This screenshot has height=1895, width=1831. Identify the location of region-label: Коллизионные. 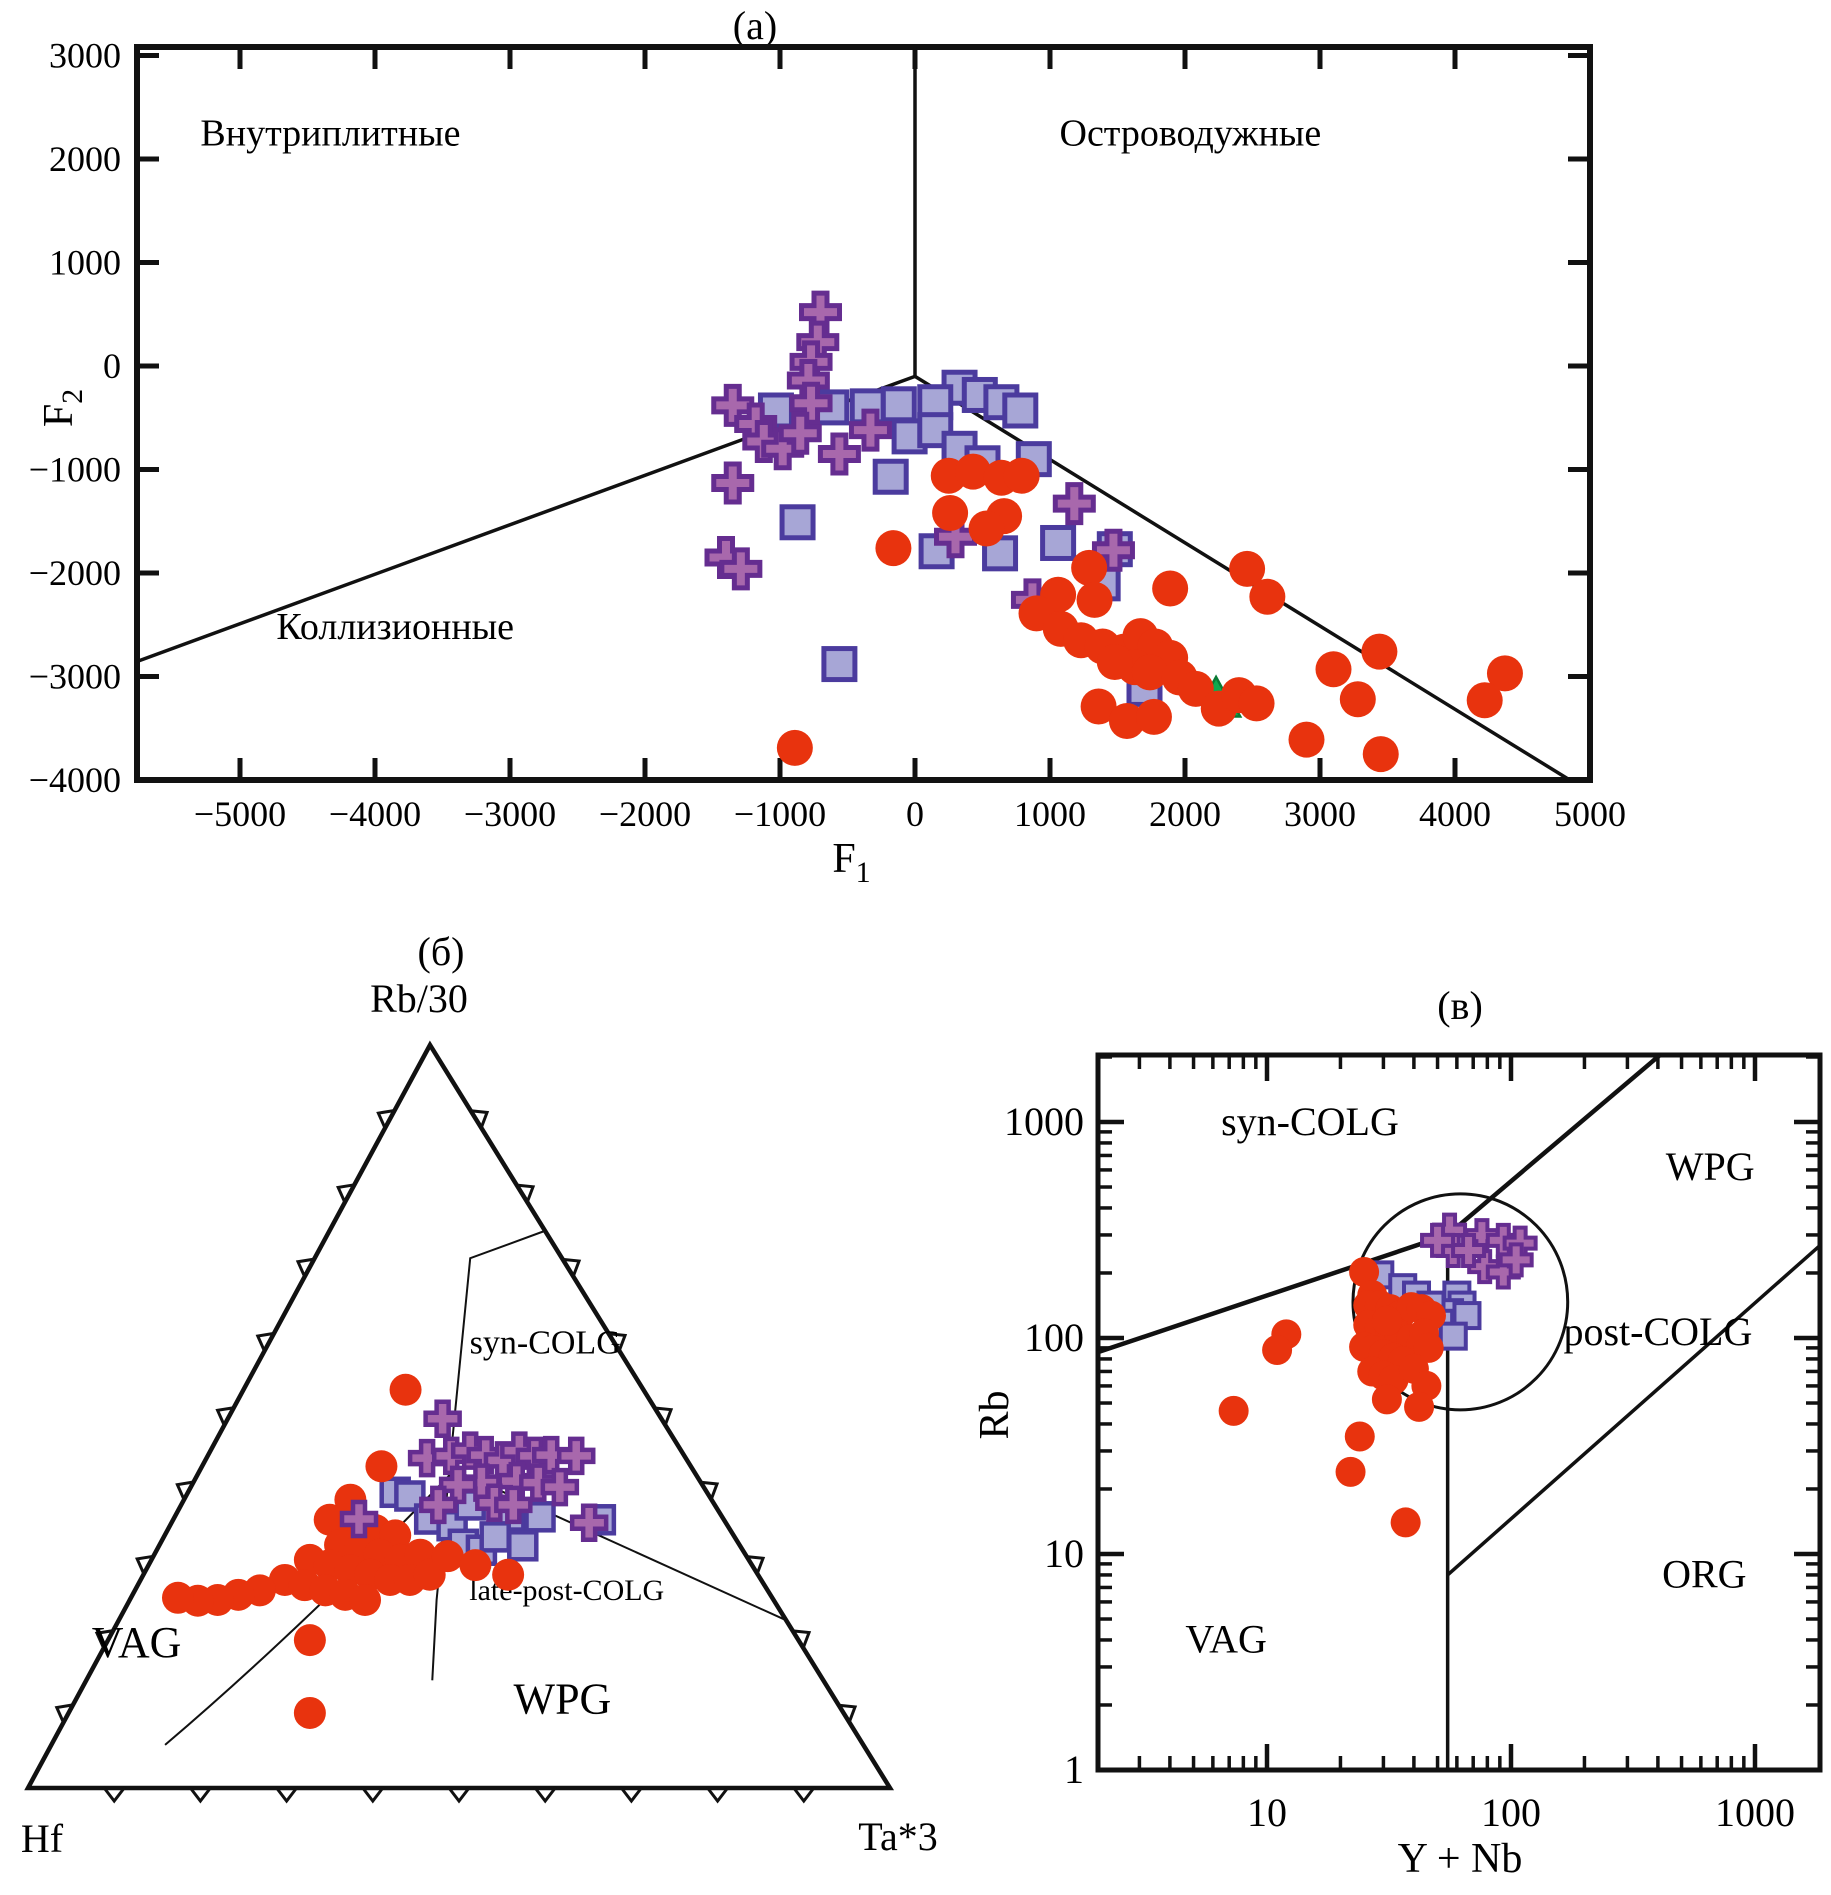
(395, 627).